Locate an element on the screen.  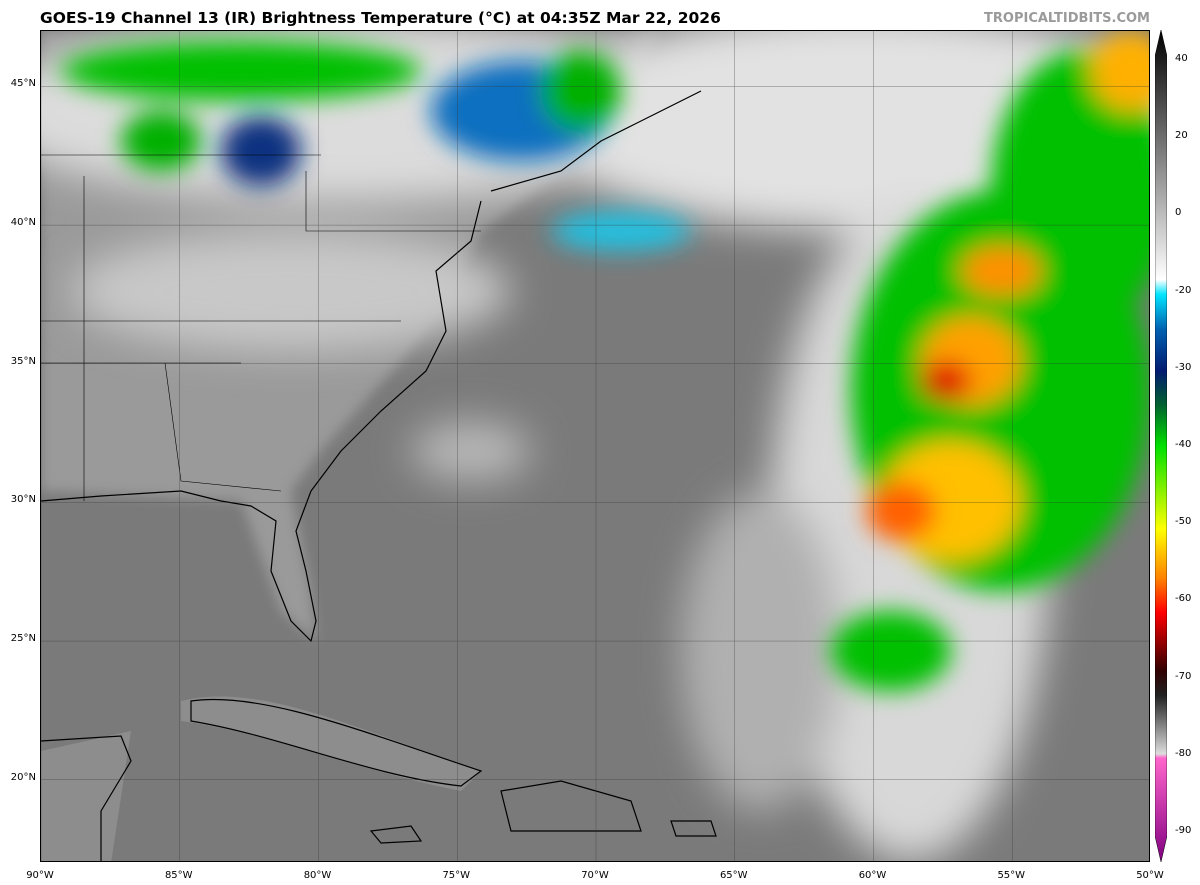
colorbar is located at coordinates (1161, 446).